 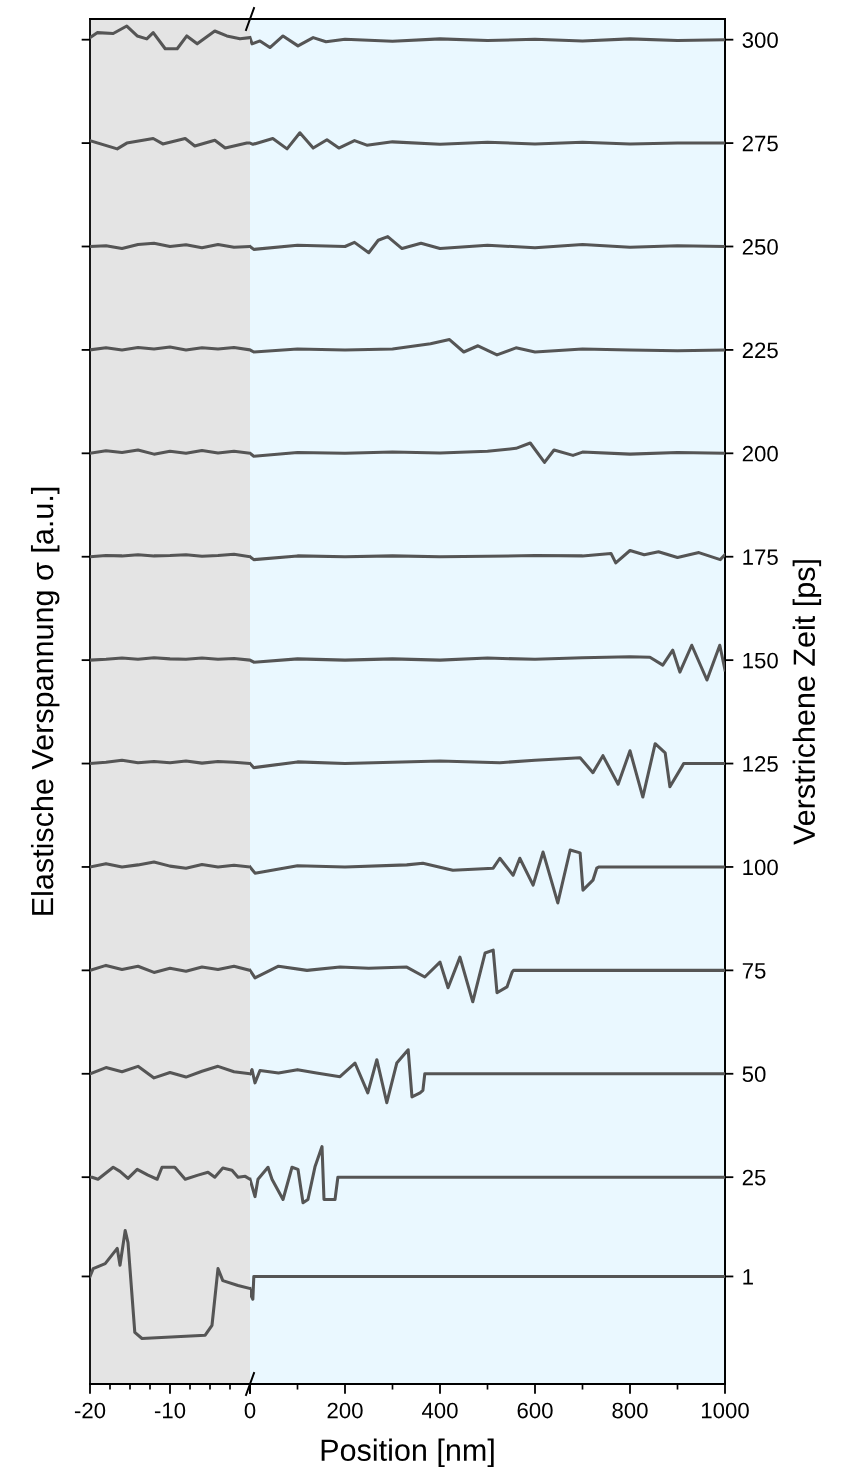 What do you see at coordinates (407, 1453) in the screenshot?
I see `x-axis-title: Position [nm]` at bounding box center [407, 1453].